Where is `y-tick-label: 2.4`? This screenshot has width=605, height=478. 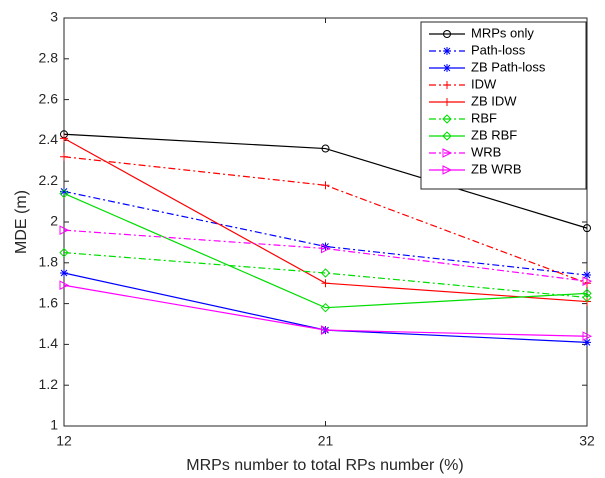 y-tick-label: 2.4 is located at coordinates (49, 139).